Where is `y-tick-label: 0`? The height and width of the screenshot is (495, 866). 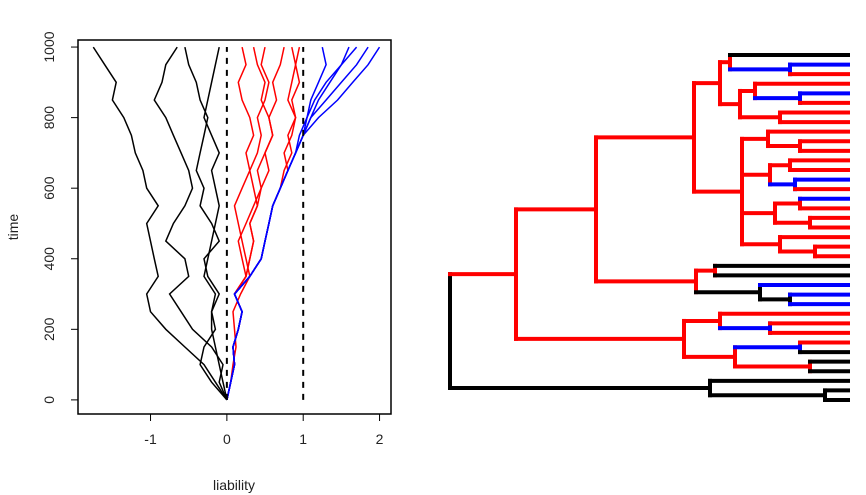 y-tick-label: 0 is located at coordinates (49, 400).